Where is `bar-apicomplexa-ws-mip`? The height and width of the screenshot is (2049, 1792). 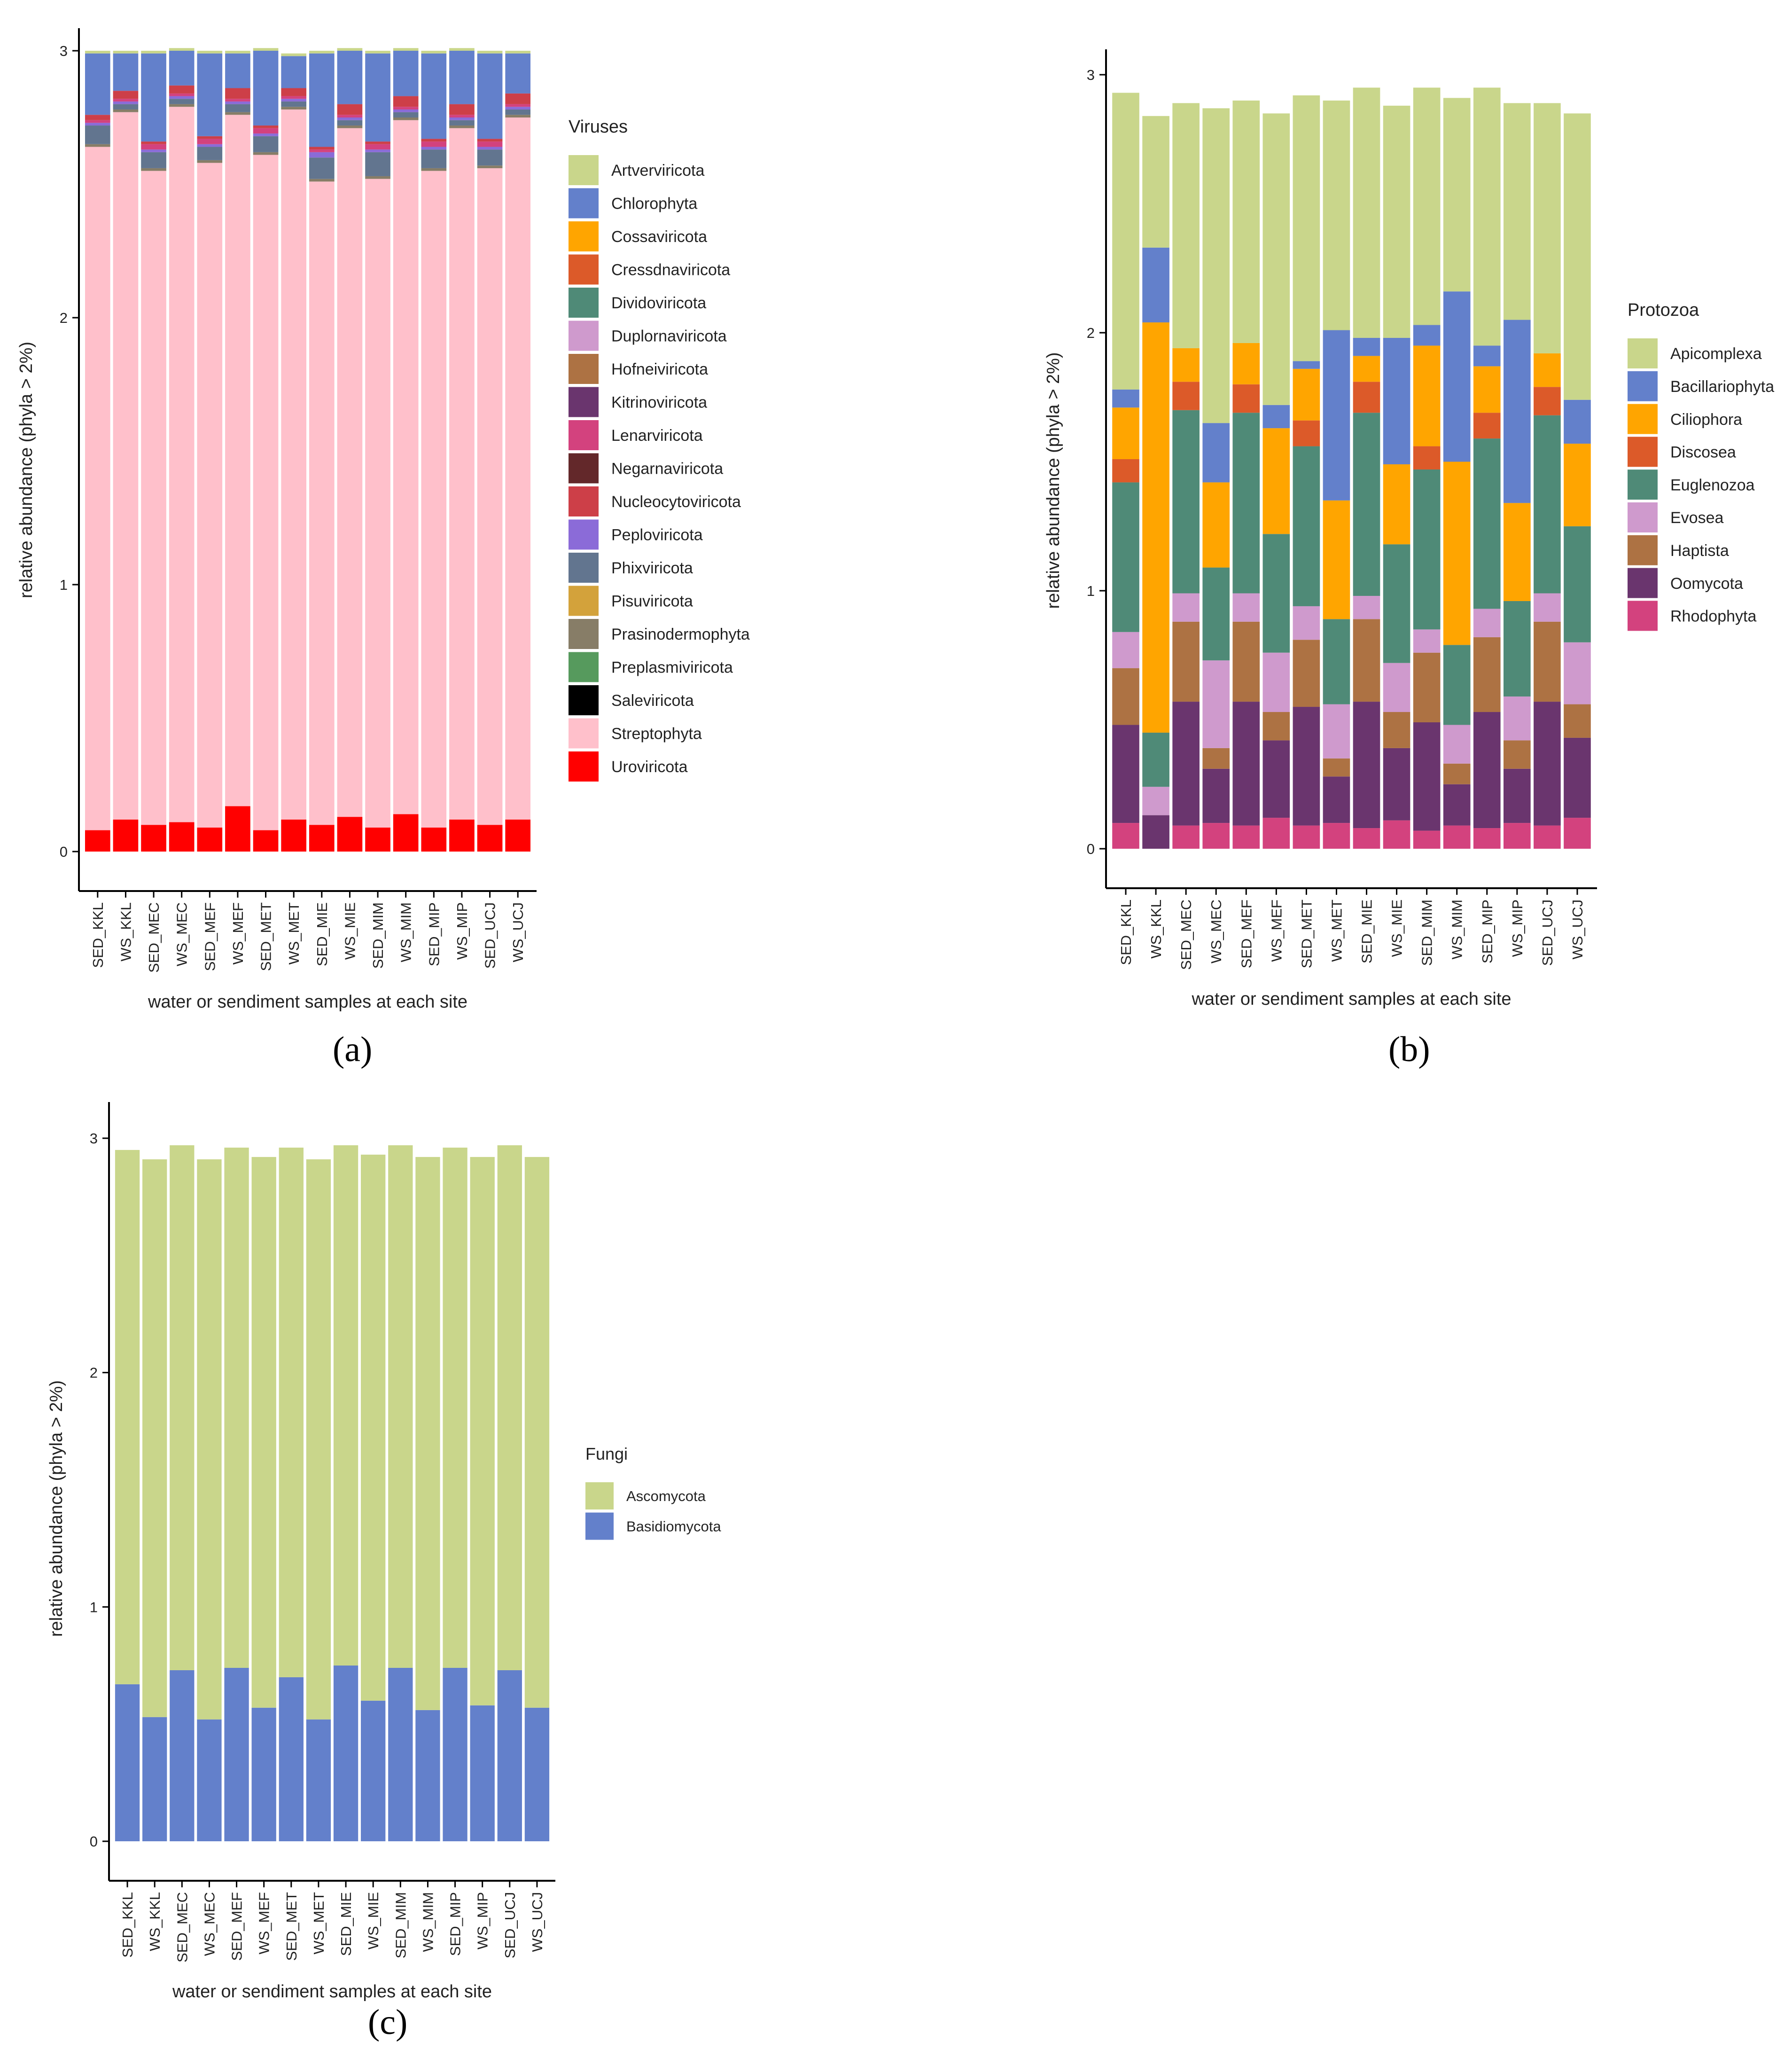 bar-apicomplexa-ws-mip is located at coordinates (1517, 211).